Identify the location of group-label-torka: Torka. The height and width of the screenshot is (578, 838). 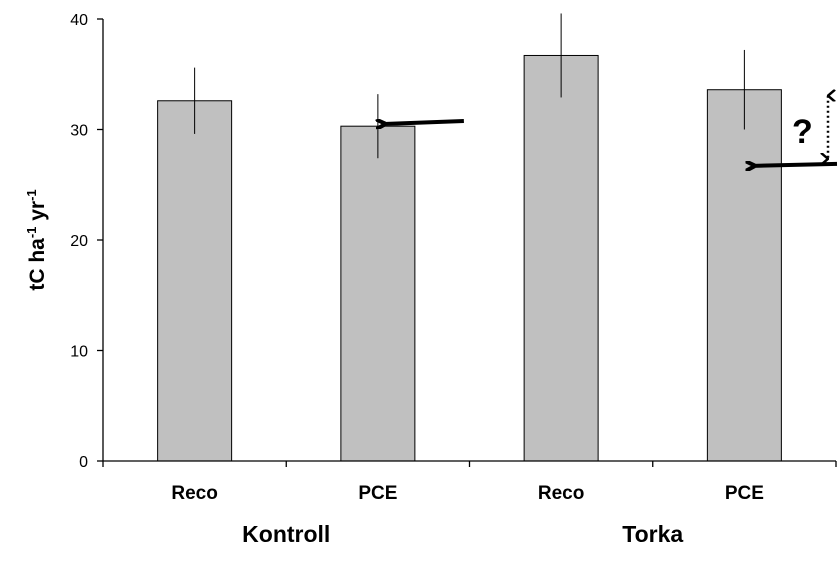
(652, 534).